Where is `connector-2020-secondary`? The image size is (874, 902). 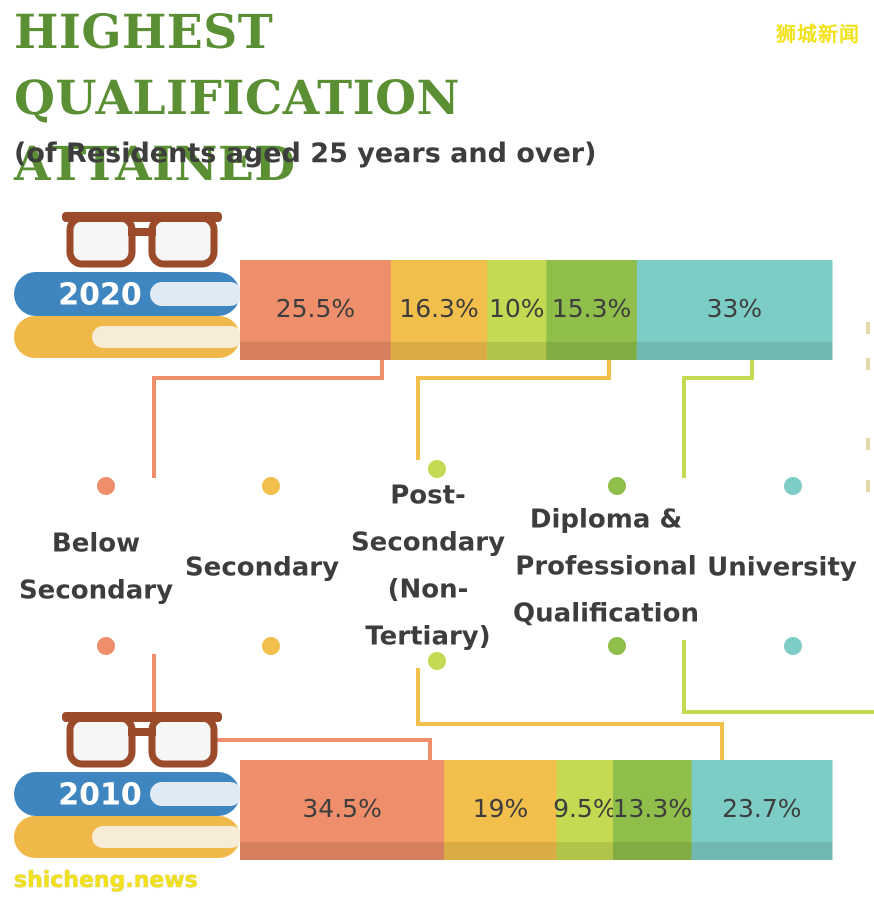 connector-2020-secondary is located at coordinates (513, 410).